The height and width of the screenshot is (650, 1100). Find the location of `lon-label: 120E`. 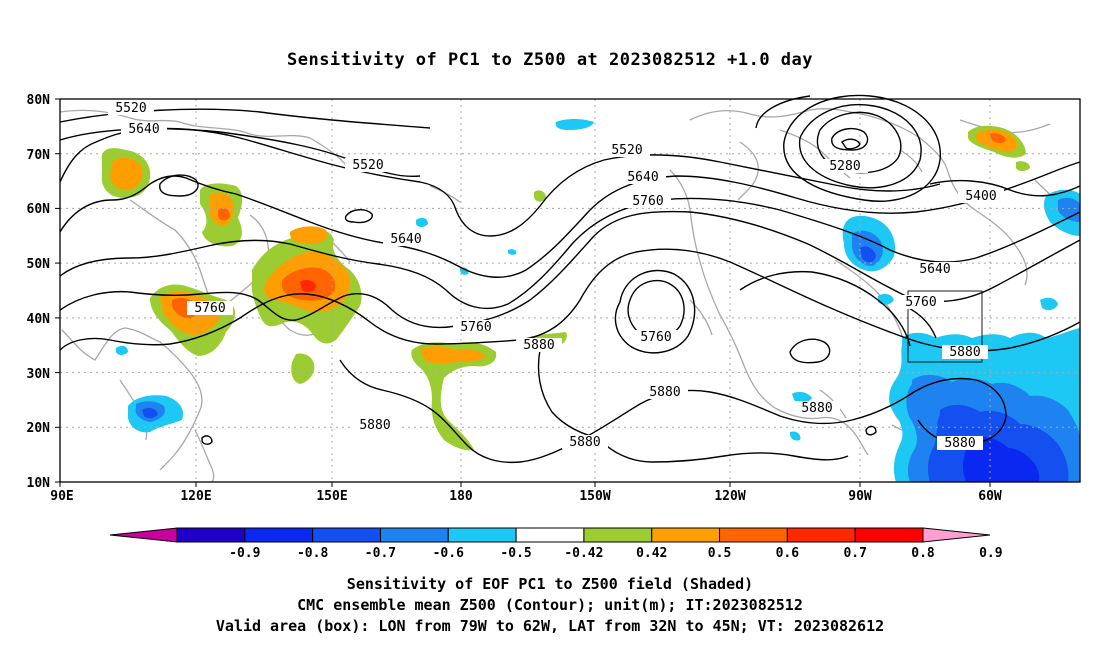

lon-label: 120E is located at coordinates (195, 496).